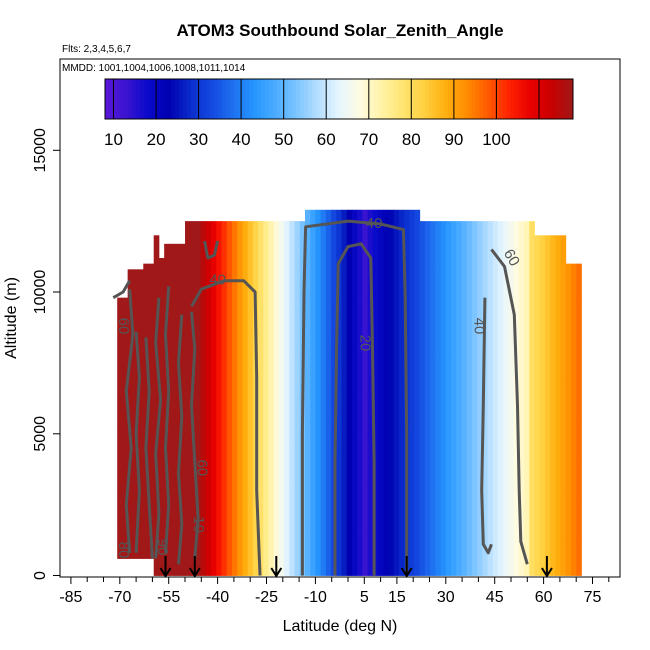  I want to click on contour-label: 10, so click(198, 524).